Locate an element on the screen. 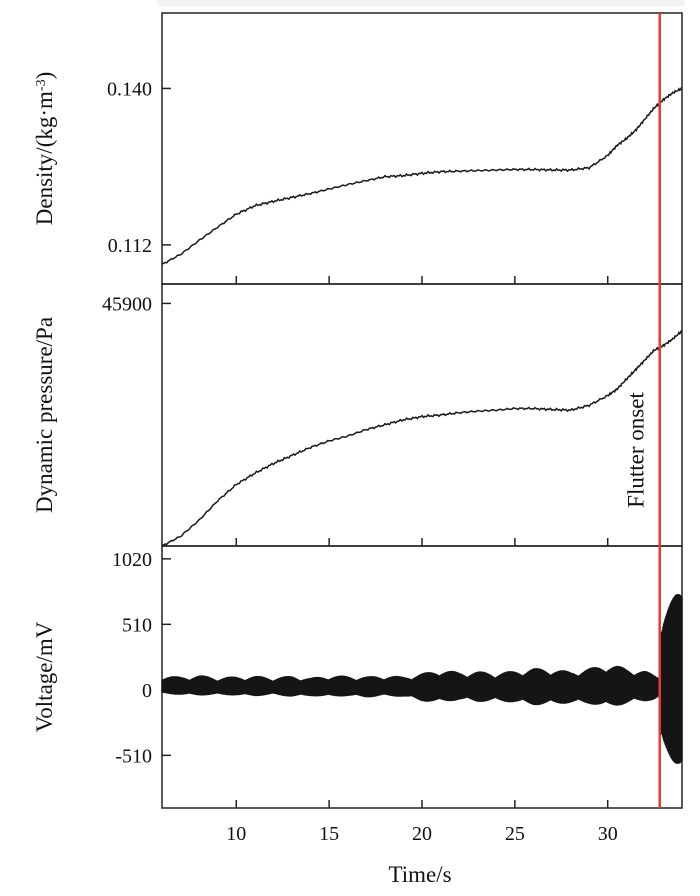 Image resolution: width=700 pixels, height=896 pixels. top-strip is located at coordinates (421, 3).